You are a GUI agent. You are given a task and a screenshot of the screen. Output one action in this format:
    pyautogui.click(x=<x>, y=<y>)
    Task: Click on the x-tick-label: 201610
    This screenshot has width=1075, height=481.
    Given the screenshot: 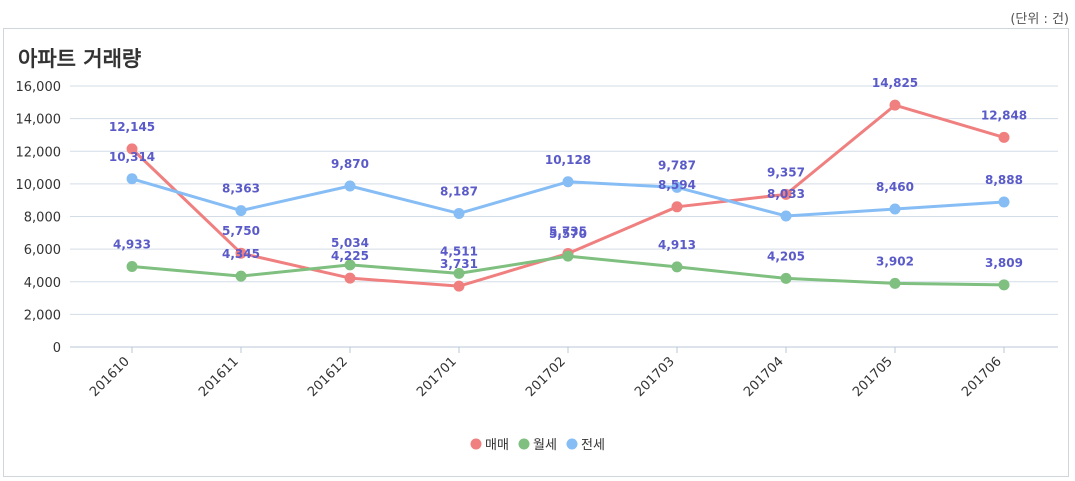 What is the action you would take?
    pyautogui.click(x=110, y=377)
    